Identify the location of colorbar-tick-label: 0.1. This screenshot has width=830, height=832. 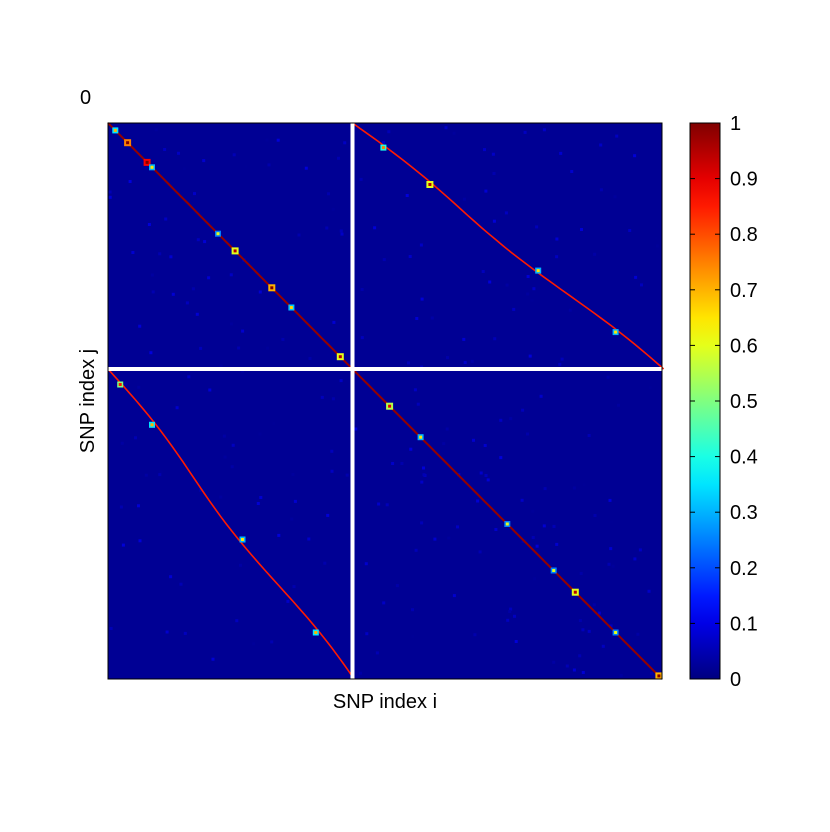
(744, 624).